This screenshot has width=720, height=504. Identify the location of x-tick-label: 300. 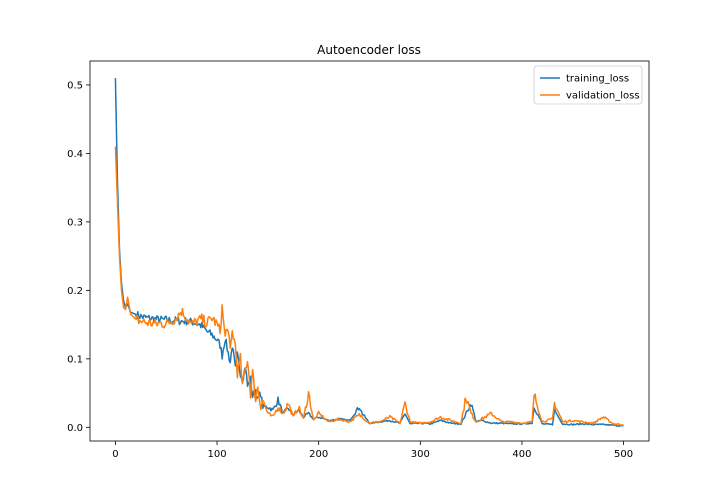
(420, 454).